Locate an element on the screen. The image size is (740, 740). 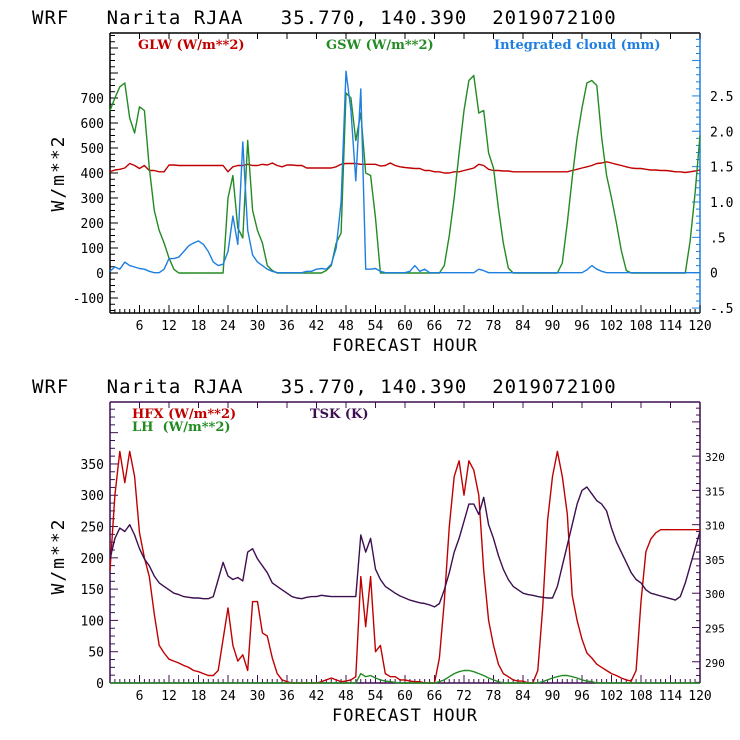
y-tick-label: 150 is located at coordinates (92, 590).